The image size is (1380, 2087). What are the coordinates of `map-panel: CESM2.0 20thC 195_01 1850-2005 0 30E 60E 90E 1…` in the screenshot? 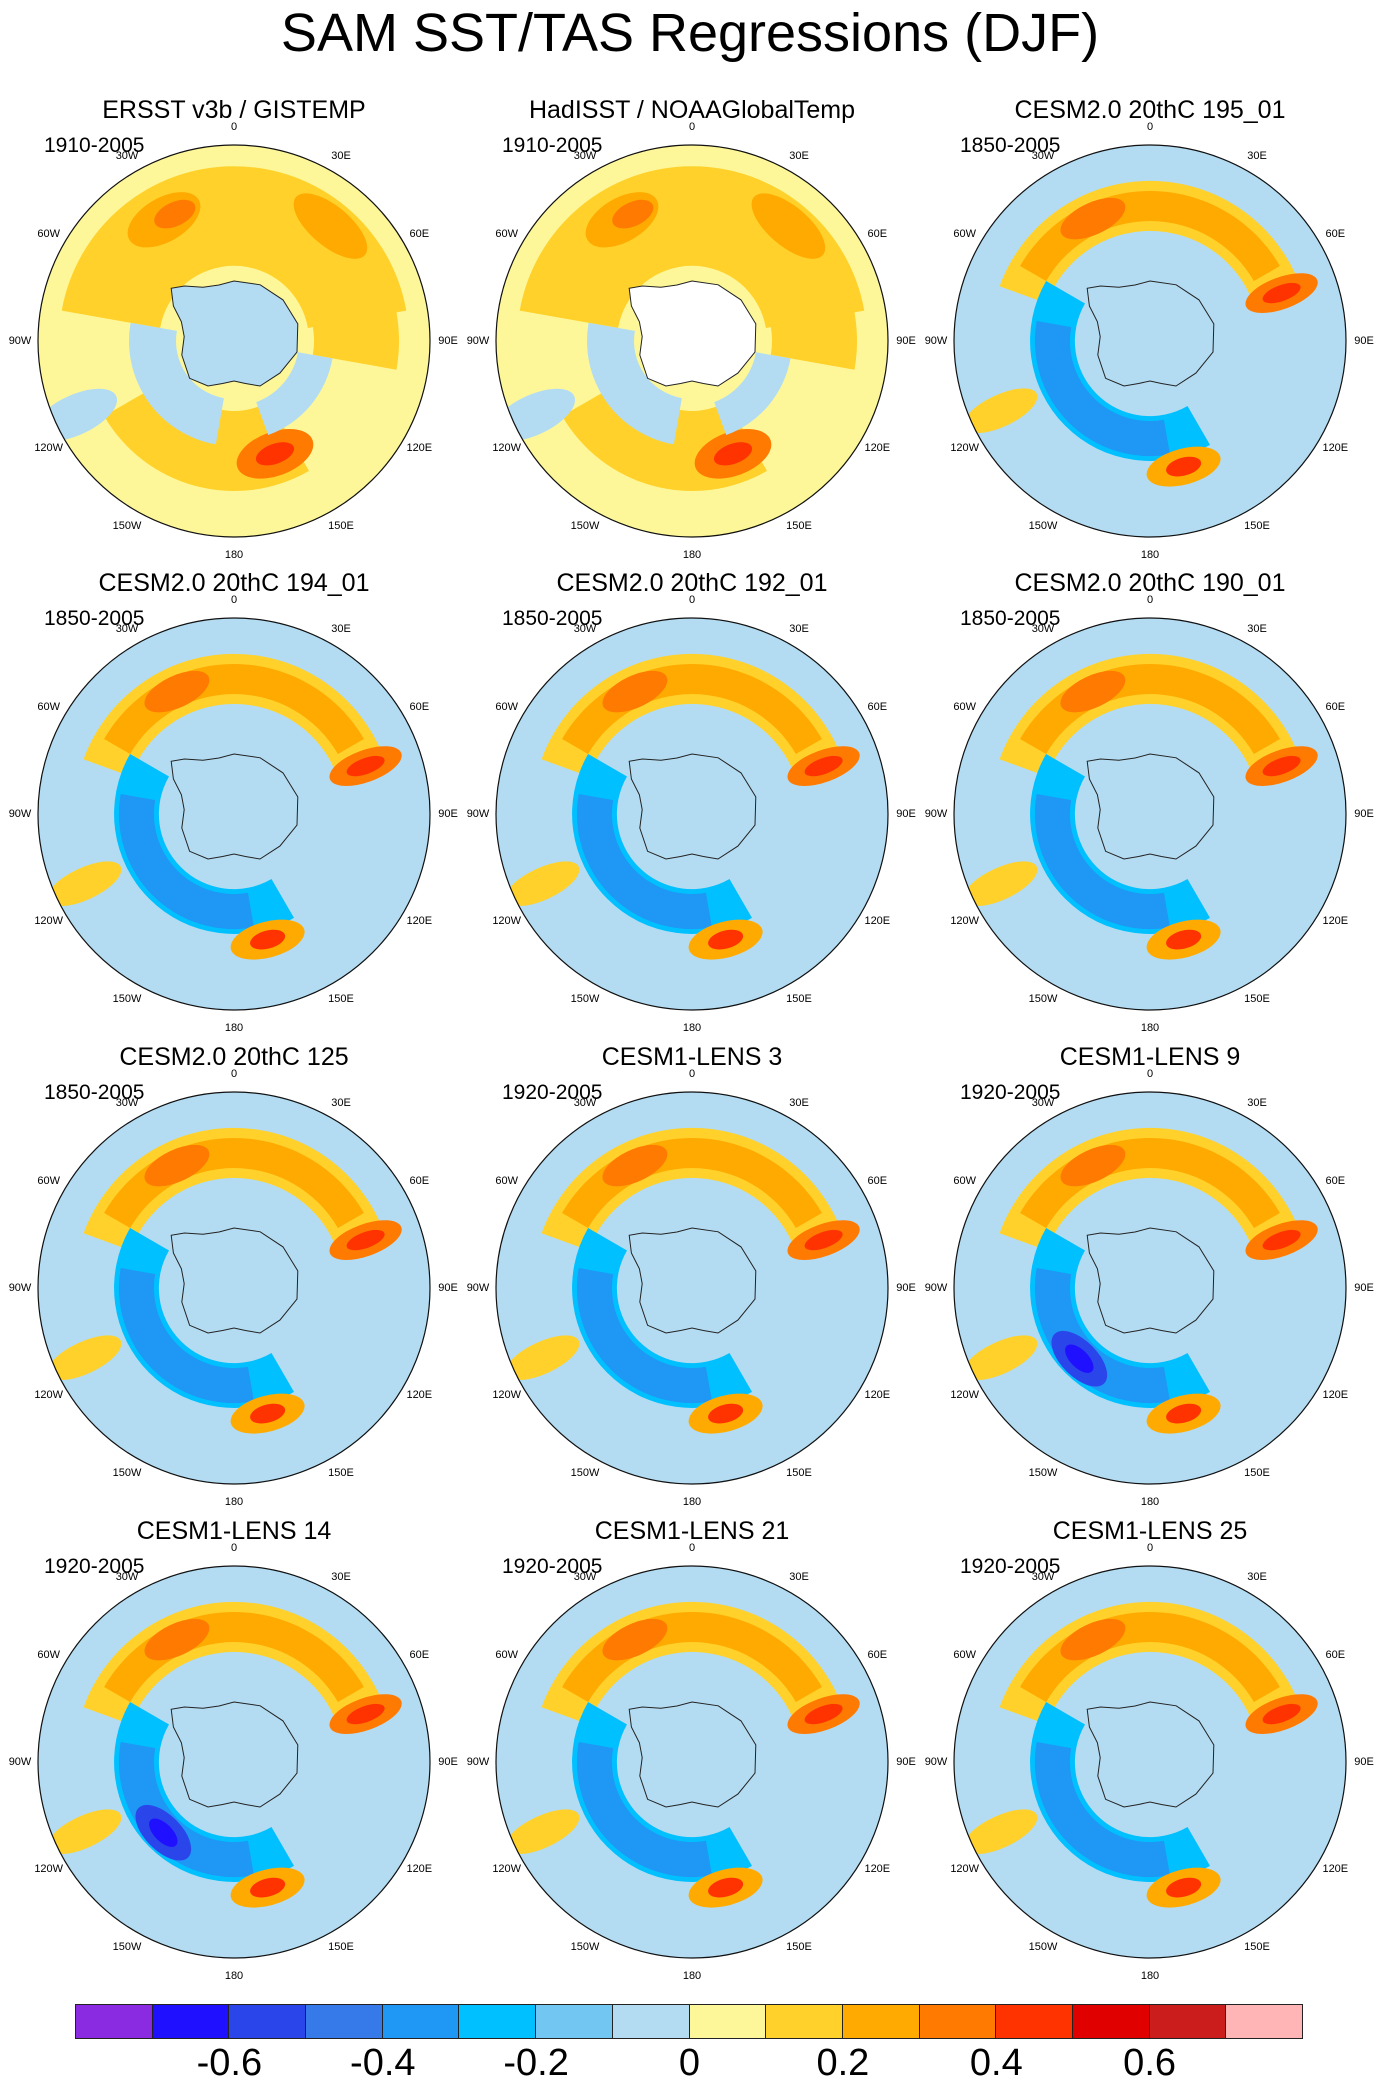 It's located at (1150, 331).